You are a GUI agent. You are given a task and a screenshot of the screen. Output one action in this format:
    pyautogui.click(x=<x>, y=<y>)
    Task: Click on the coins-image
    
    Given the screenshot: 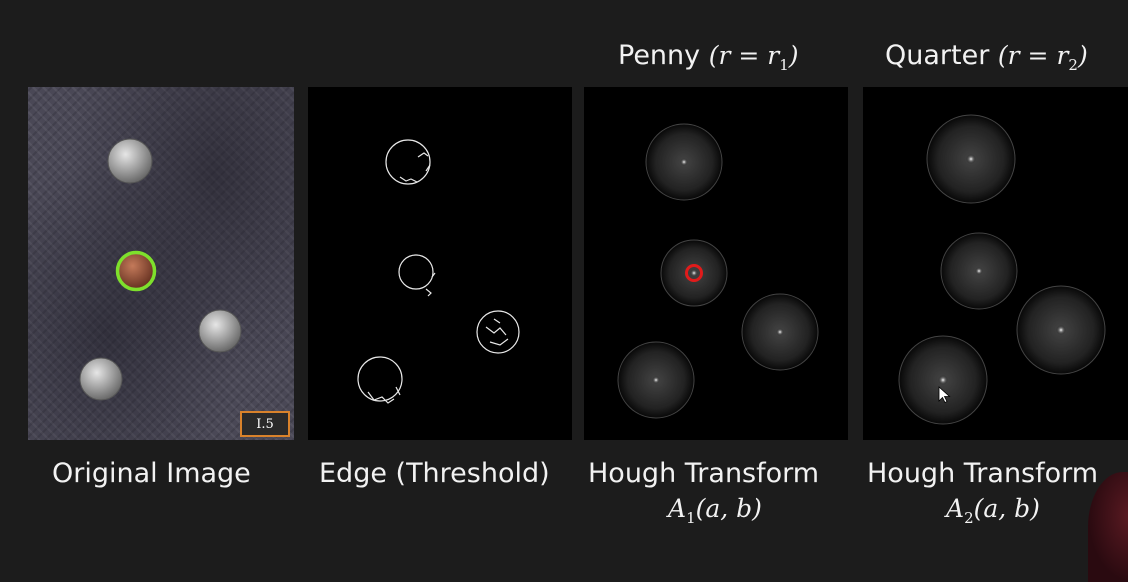 What is the action you would take?
    pyautogui.click(x=160, y=269)
    